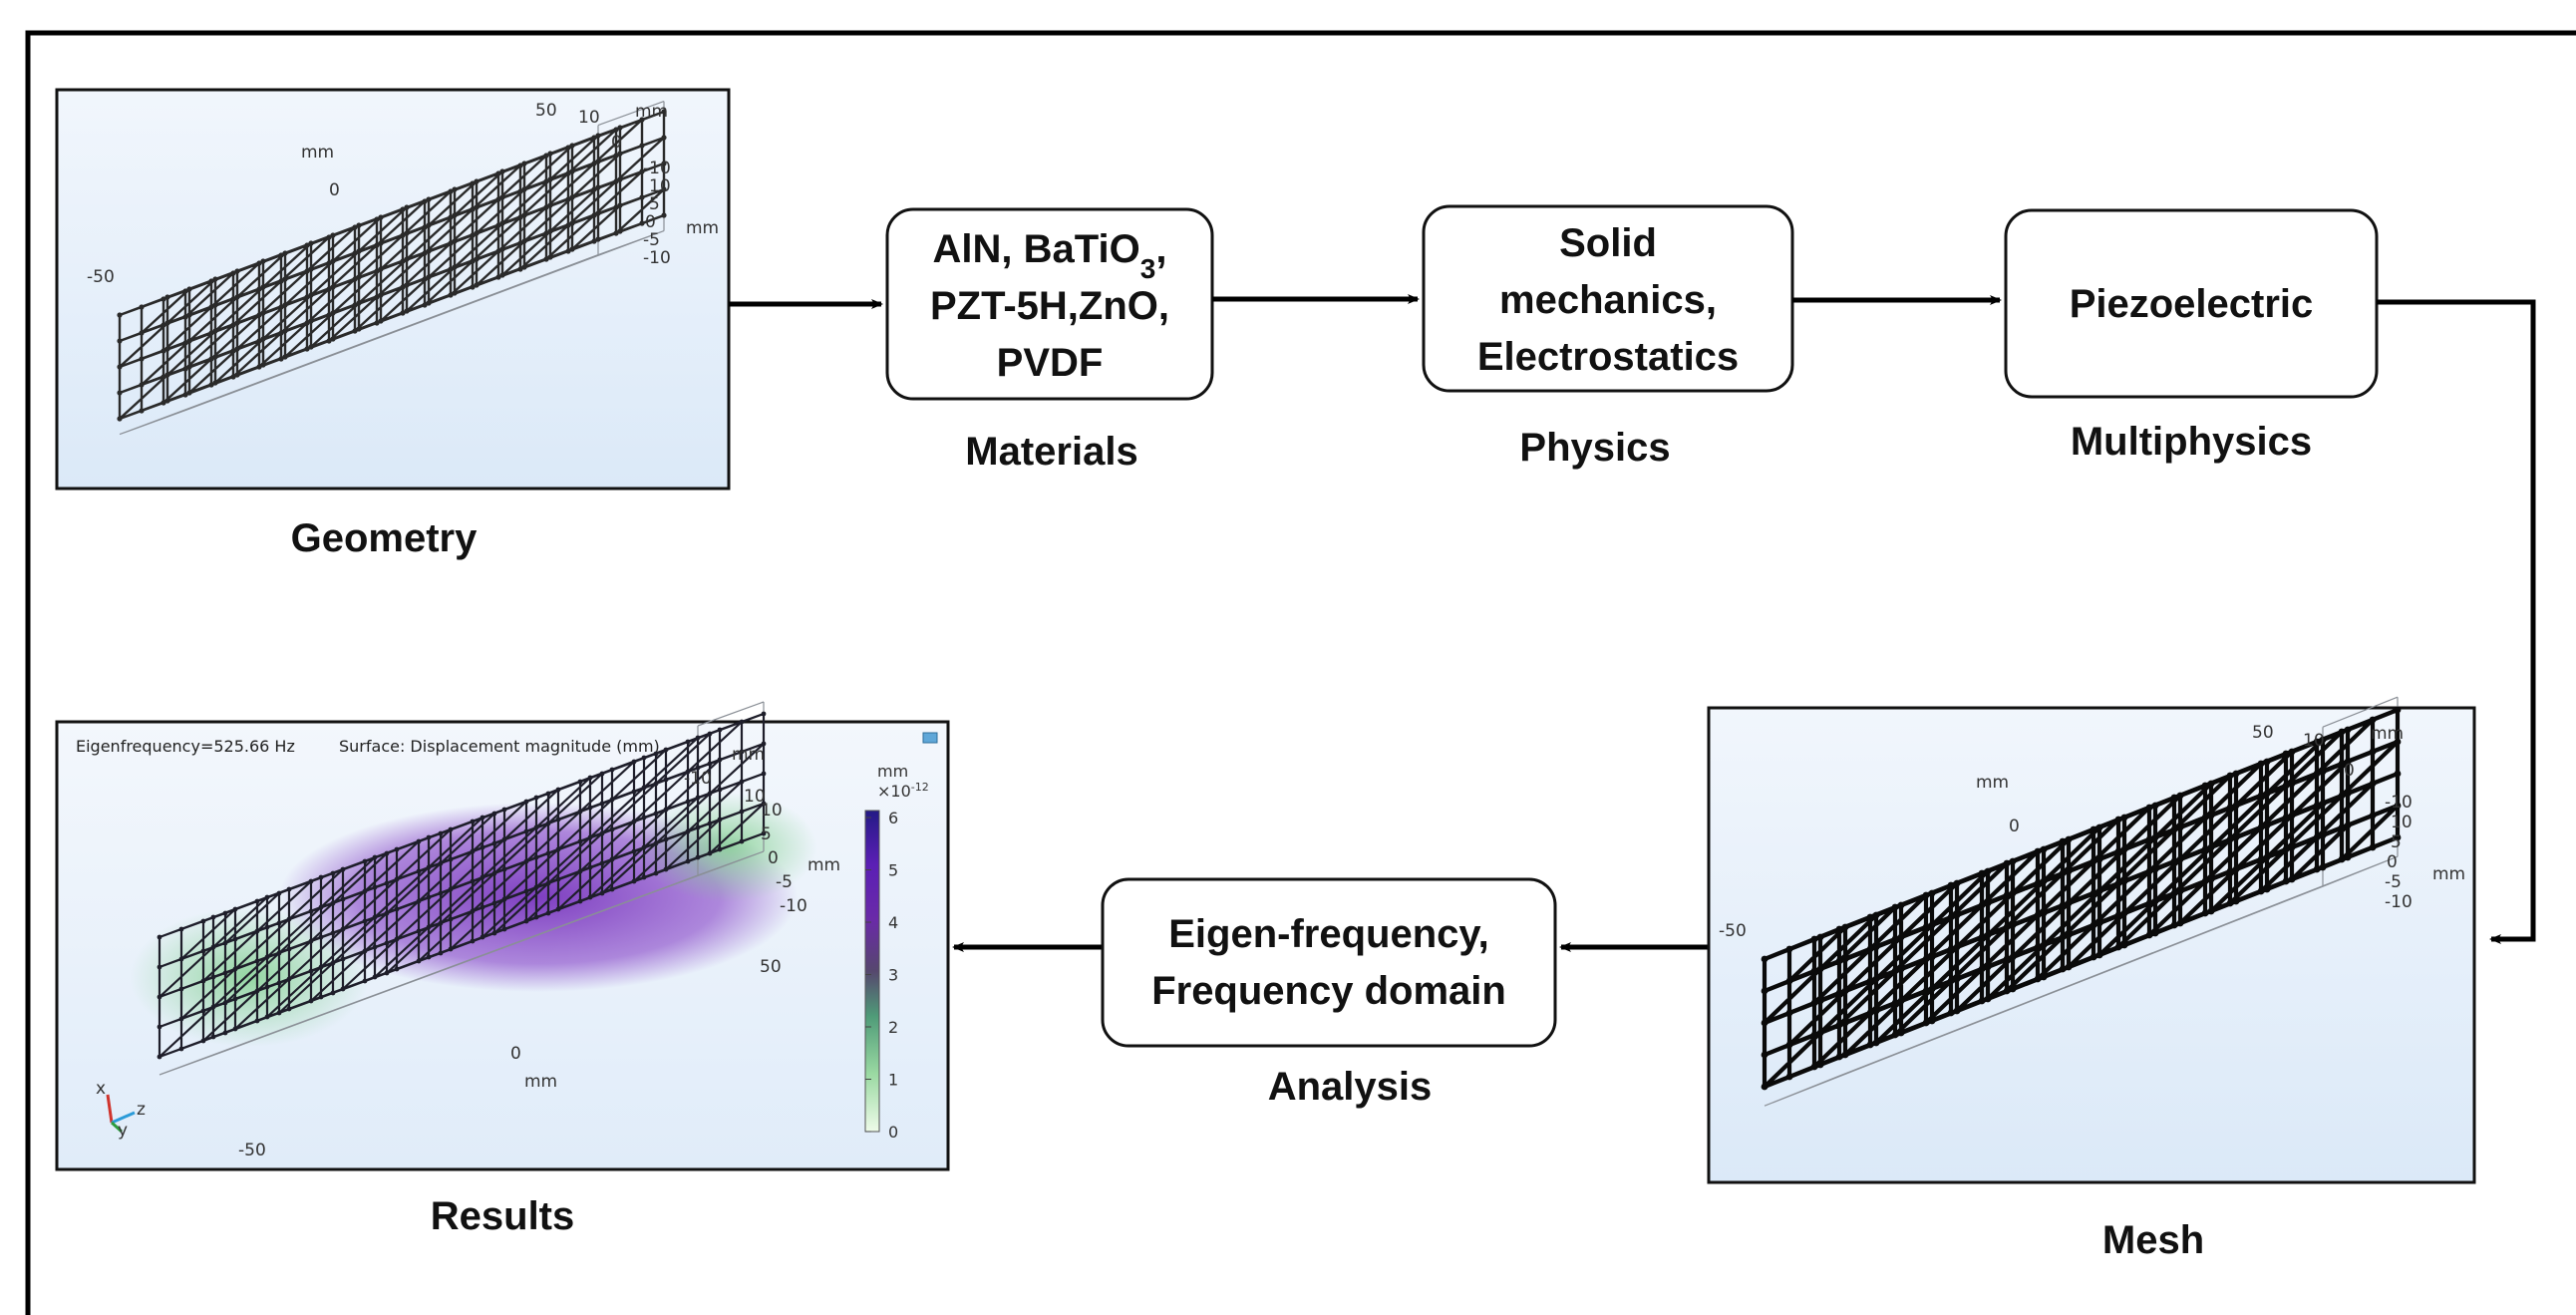  I want to click on analysis-box: Eigen-frequency, Frequency domain, so click(1329, 962).